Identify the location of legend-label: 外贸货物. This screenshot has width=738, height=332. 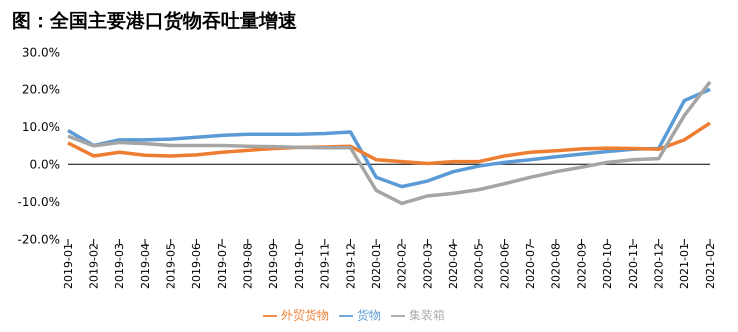
(305, 315).